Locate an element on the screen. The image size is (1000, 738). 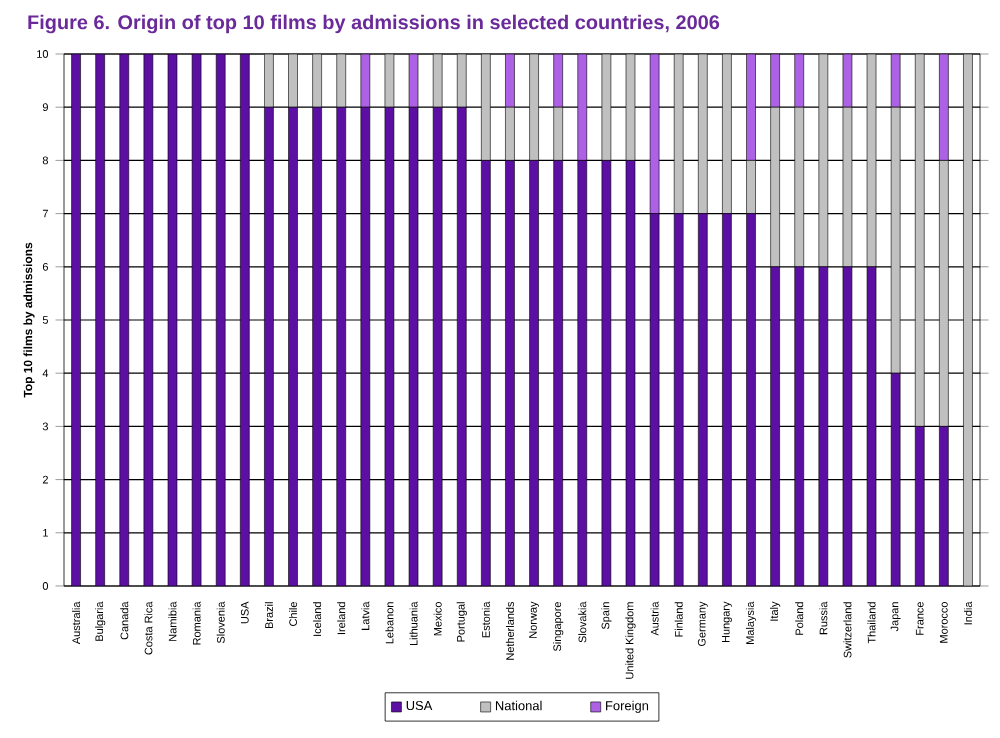
chart-title: Figure 6. Origin of top 10 films by admissions in selected countries, 2006 is located at coordinates (374, 24).